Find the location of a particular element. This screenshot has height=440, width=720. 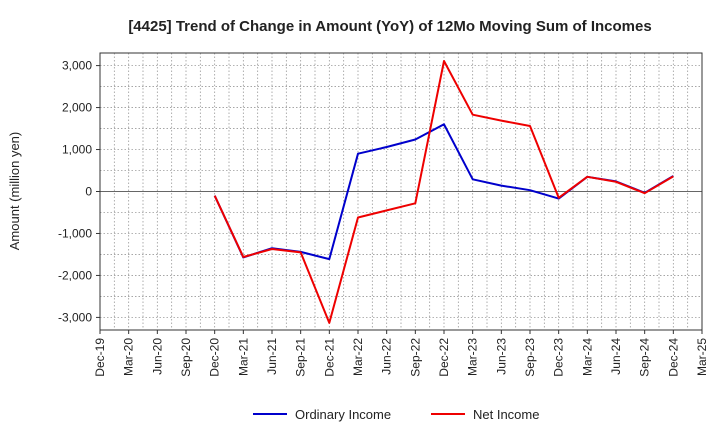

y-tick-label: 2,000 is located at coordinates (77, 108).